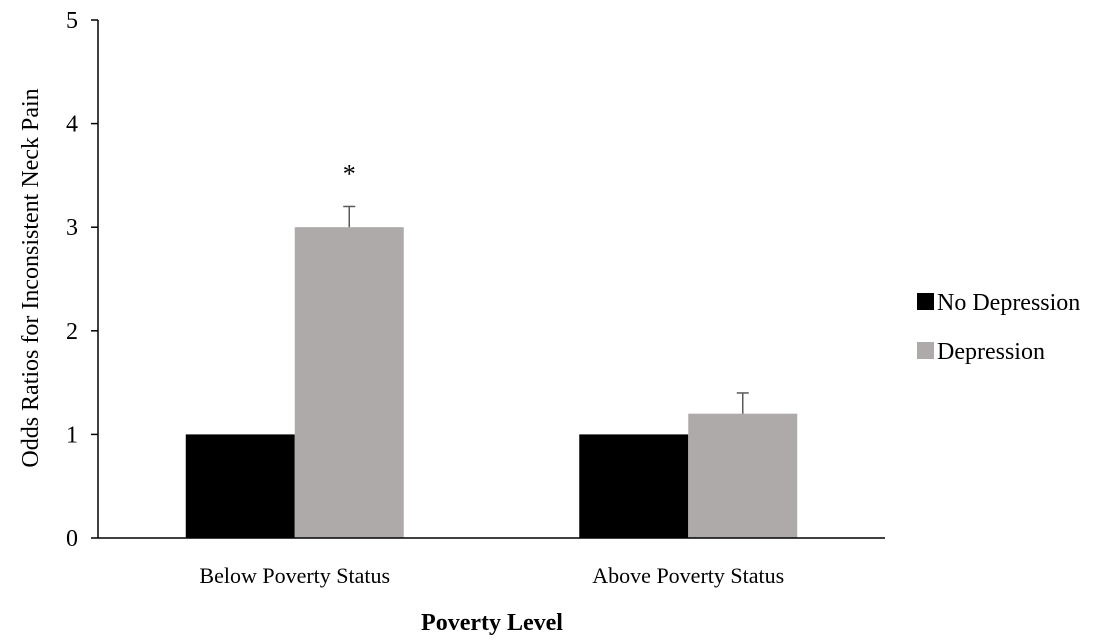  Describe the element at coordinates (688, 575) in the screenshot. I see `x-category-label: Above Poverty Status` at that location.